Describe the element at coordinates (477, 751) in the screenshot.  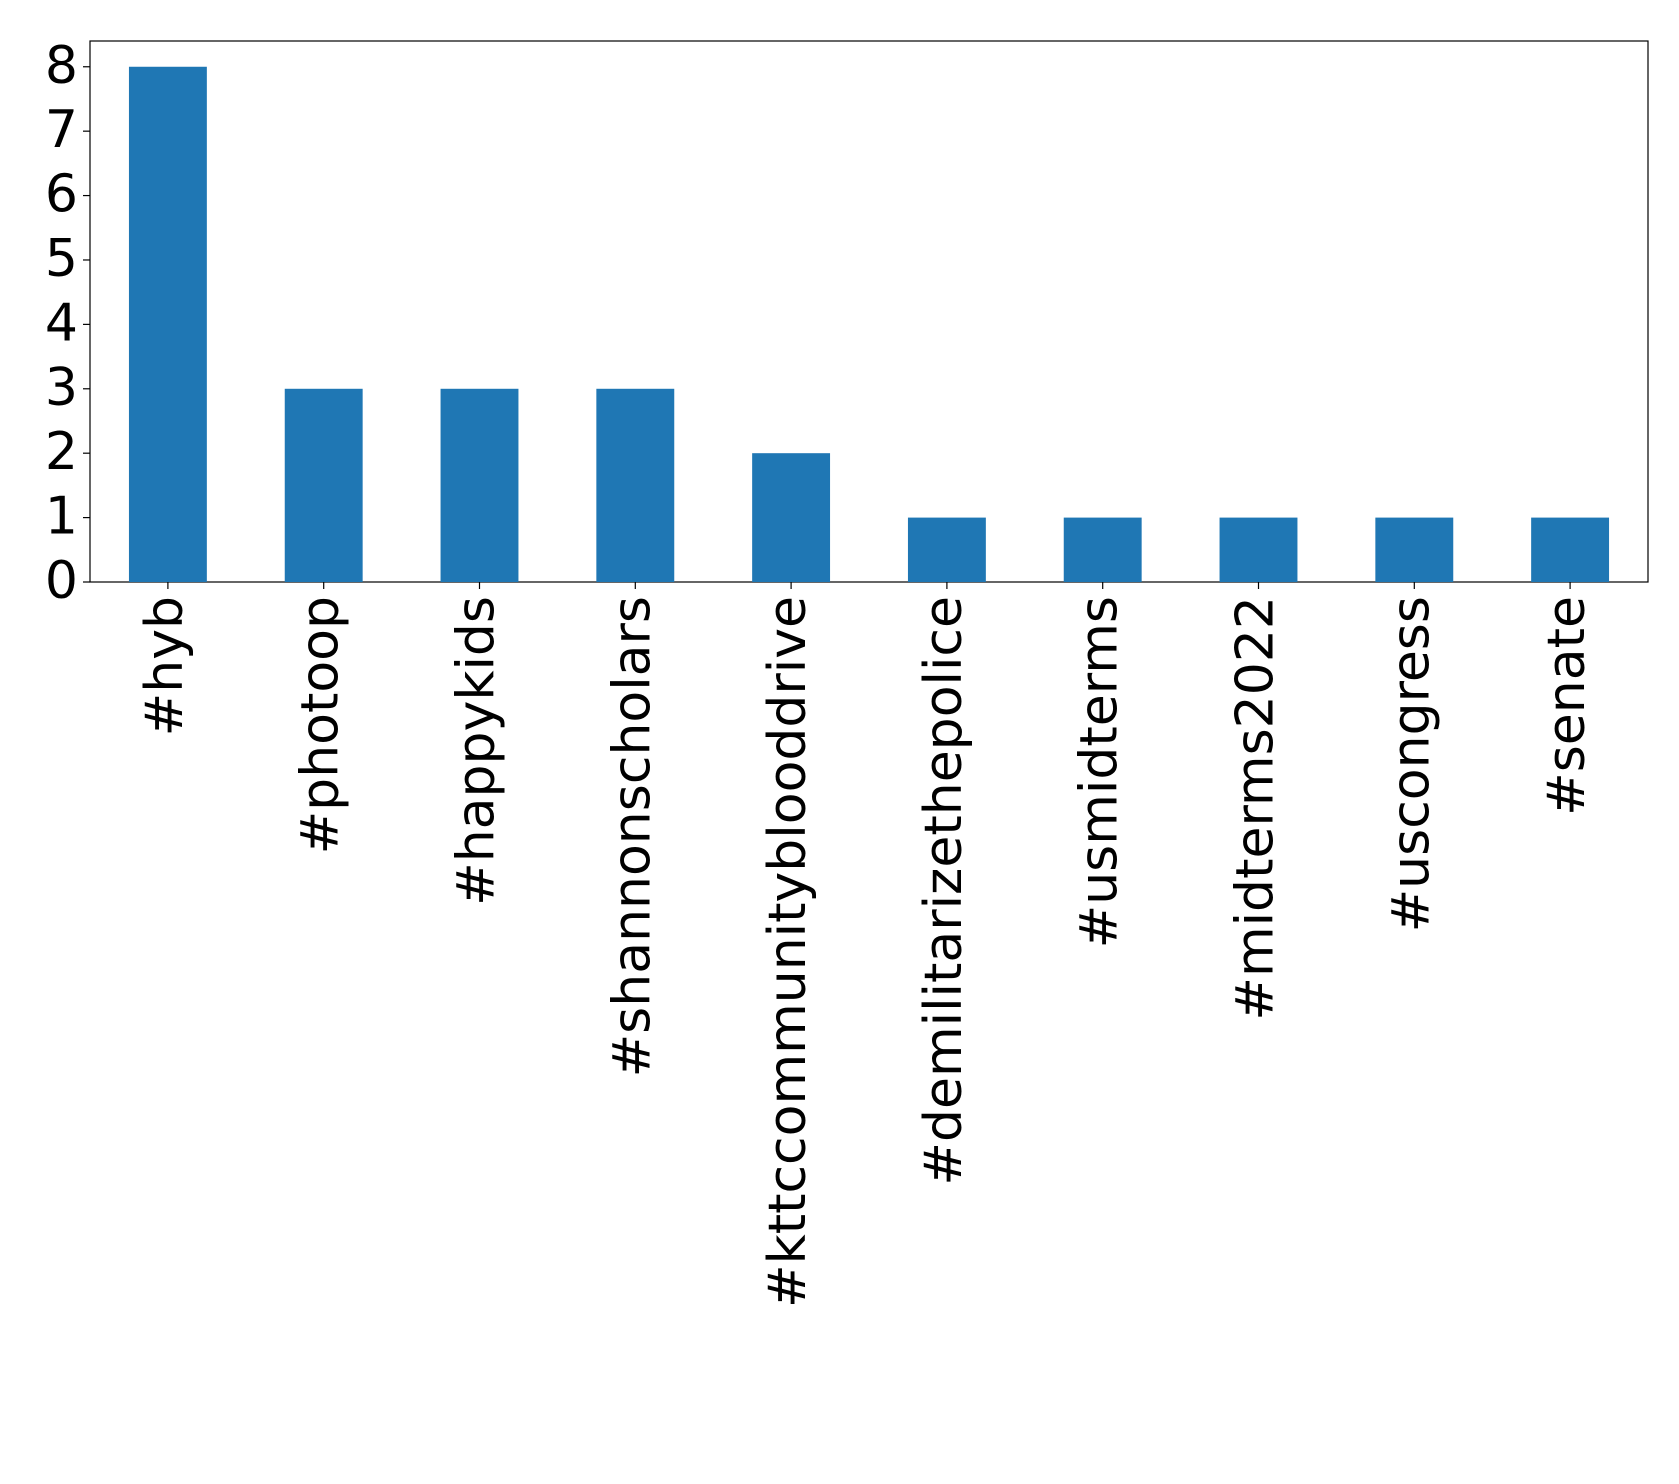
I see `x-tick-label: #happykids` at that location.